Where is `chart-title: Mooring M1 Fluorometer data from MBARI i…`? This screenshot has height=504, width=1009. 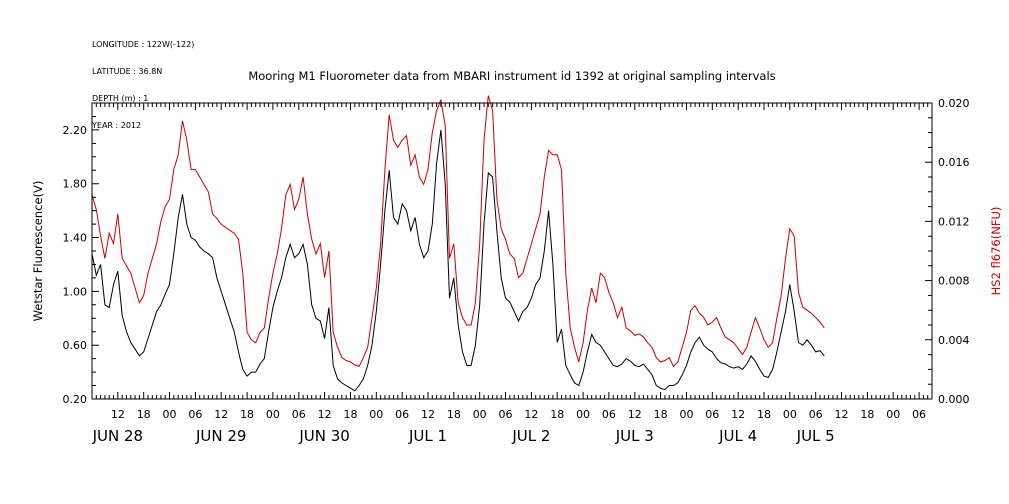 chart-title: Mooring M1 Fluorometer data from MBARI i… is located at coordinates (511, 76).